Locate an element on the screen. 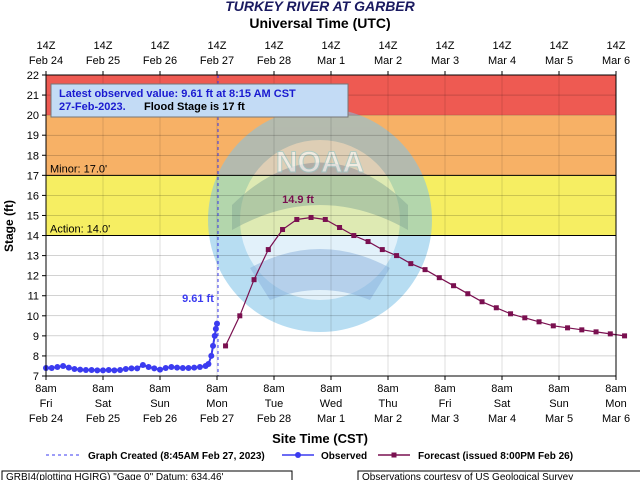 This screenshot has height=485, width=640. legend-forecast-marker is located at coordinates (394, 455).